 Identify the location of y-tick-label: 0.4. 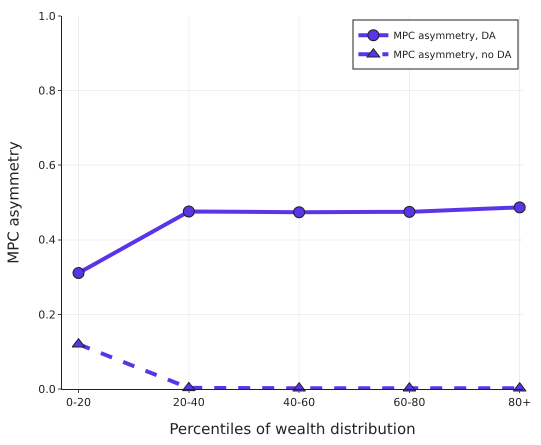
(47, 240).